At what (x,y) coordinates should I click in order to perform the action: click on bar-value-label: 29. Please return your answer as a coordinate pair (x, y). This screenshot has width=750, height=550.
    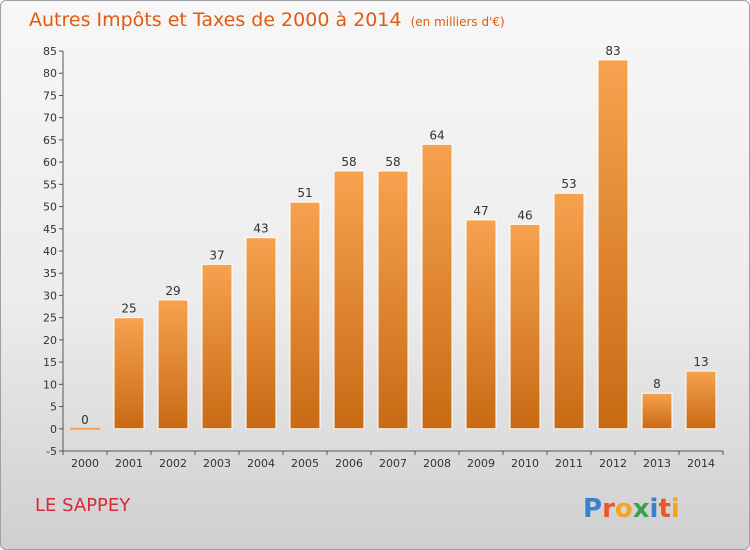
    Looking at the image, I should click on (172, 291).